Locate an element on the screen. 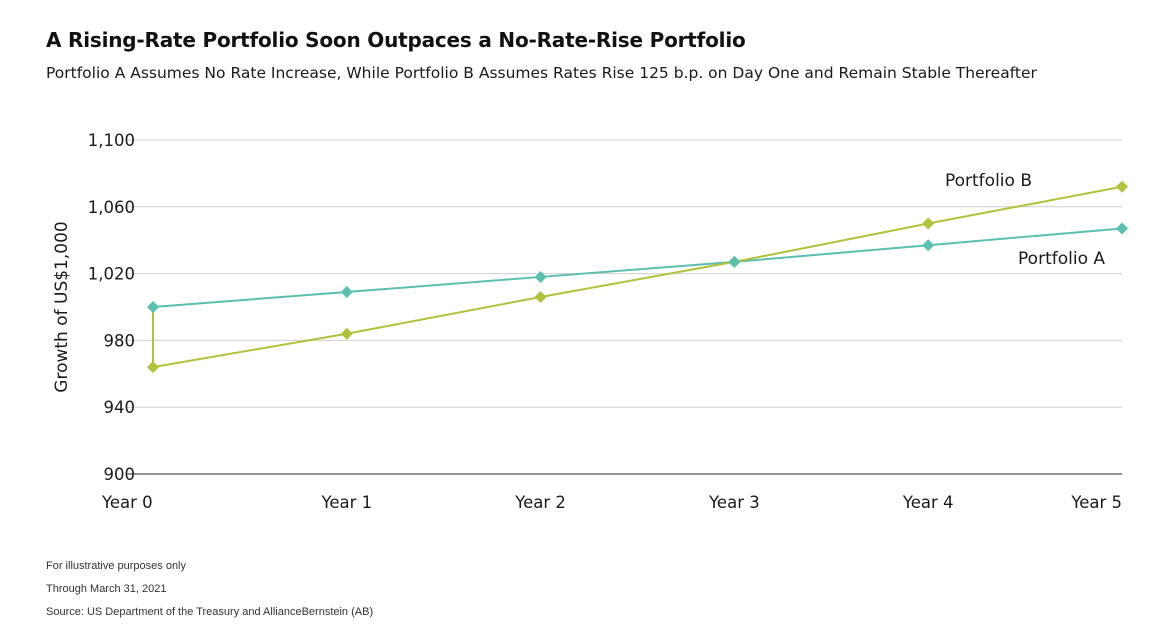 Image resolution: width=1162 pixels, height=643 pixels. footnote-date: Through March 31, 2021 is located at coordinates (106, 589).